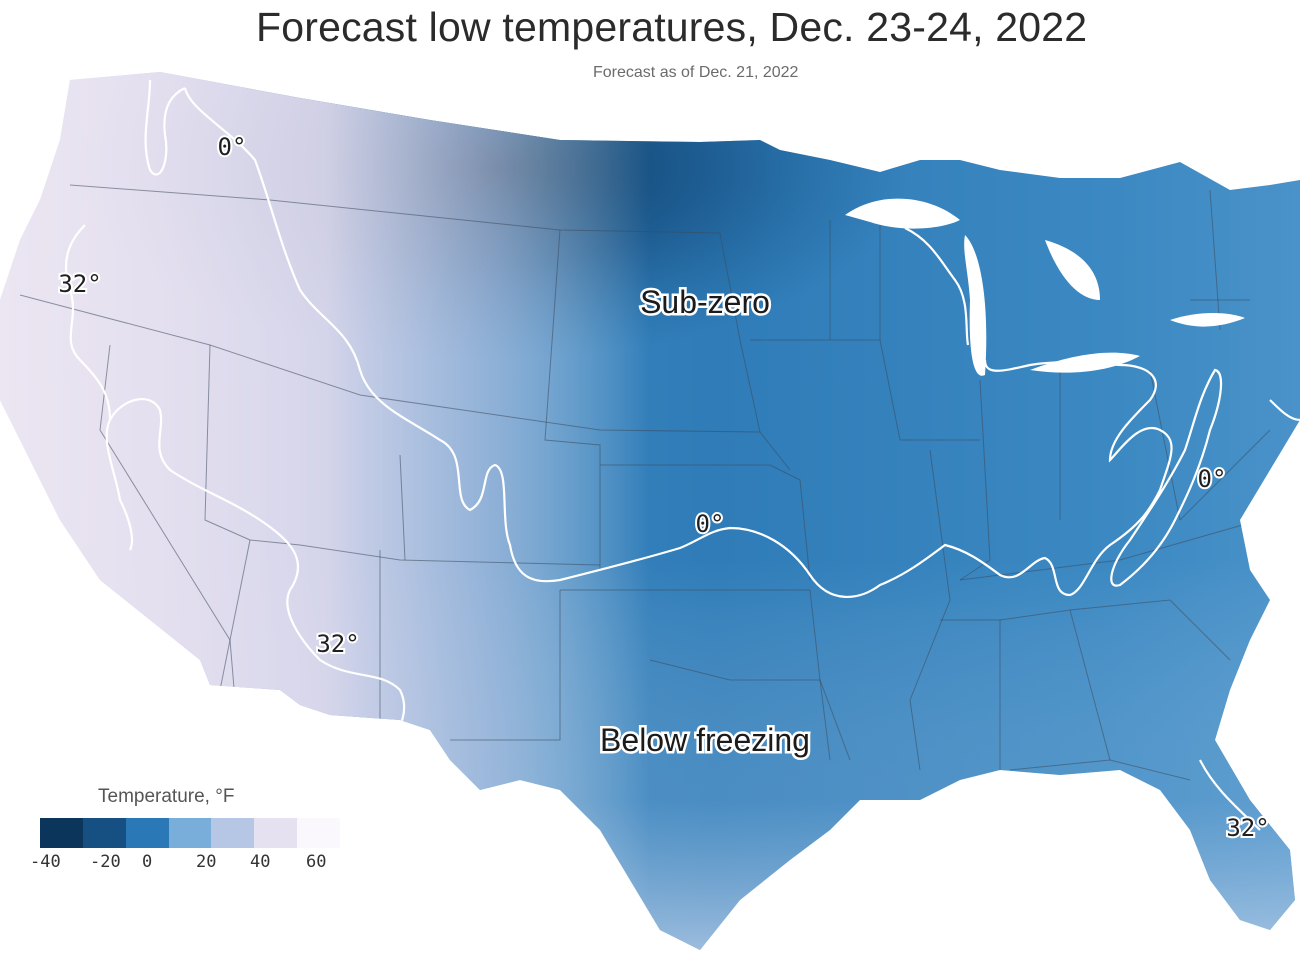 This screenshot has width=1300, height=975. I want to click on great-lakes, so click(1045, 287).